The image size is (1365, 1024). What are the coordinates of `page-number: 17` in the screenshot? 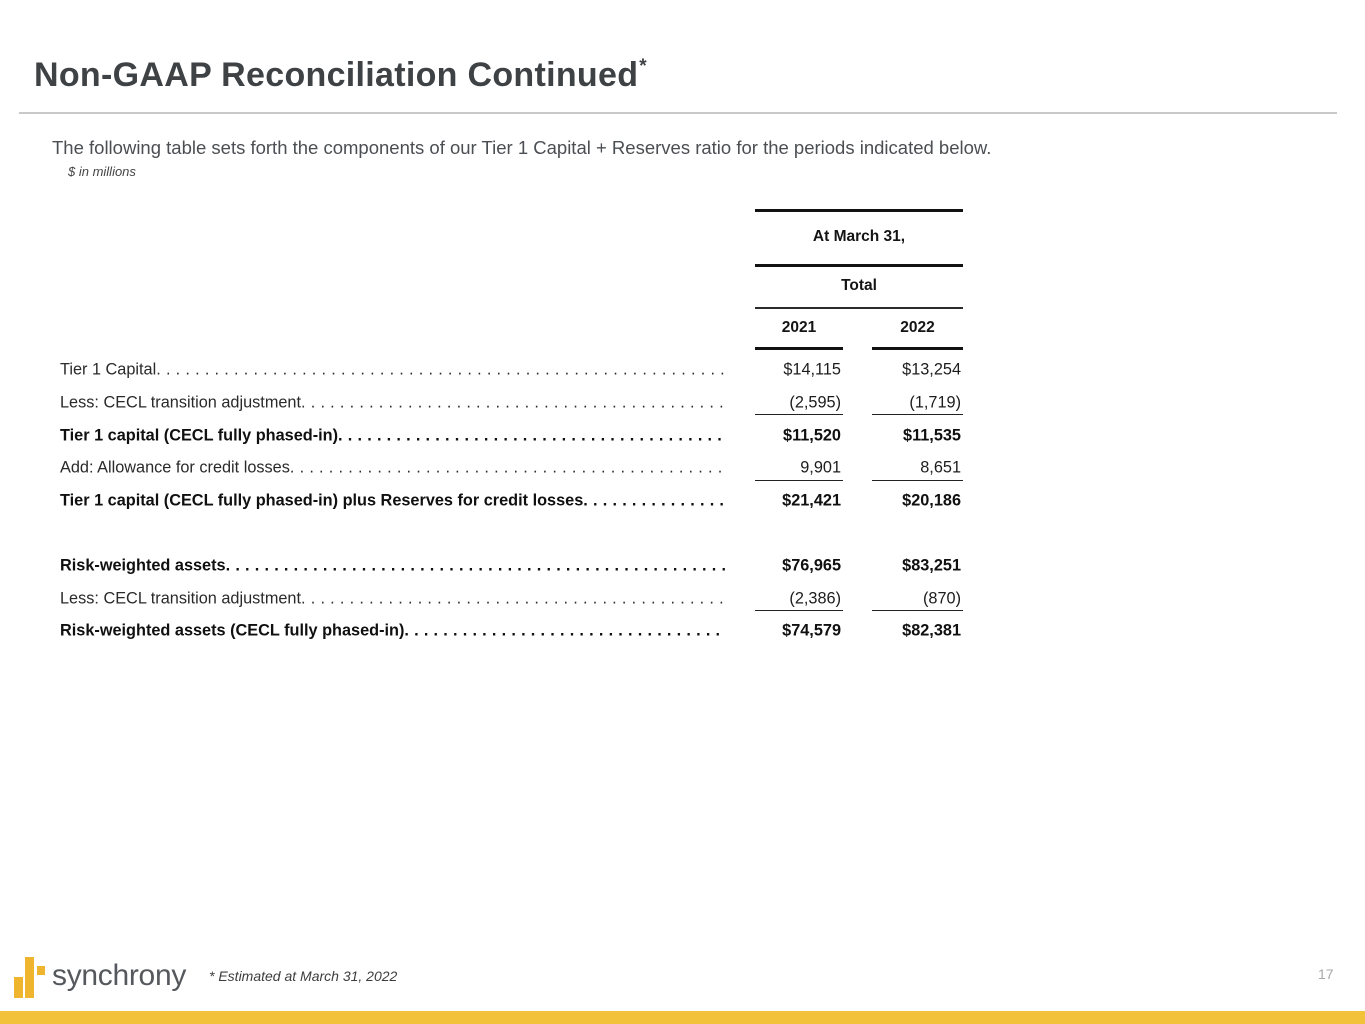 It's located at (1326, 974).